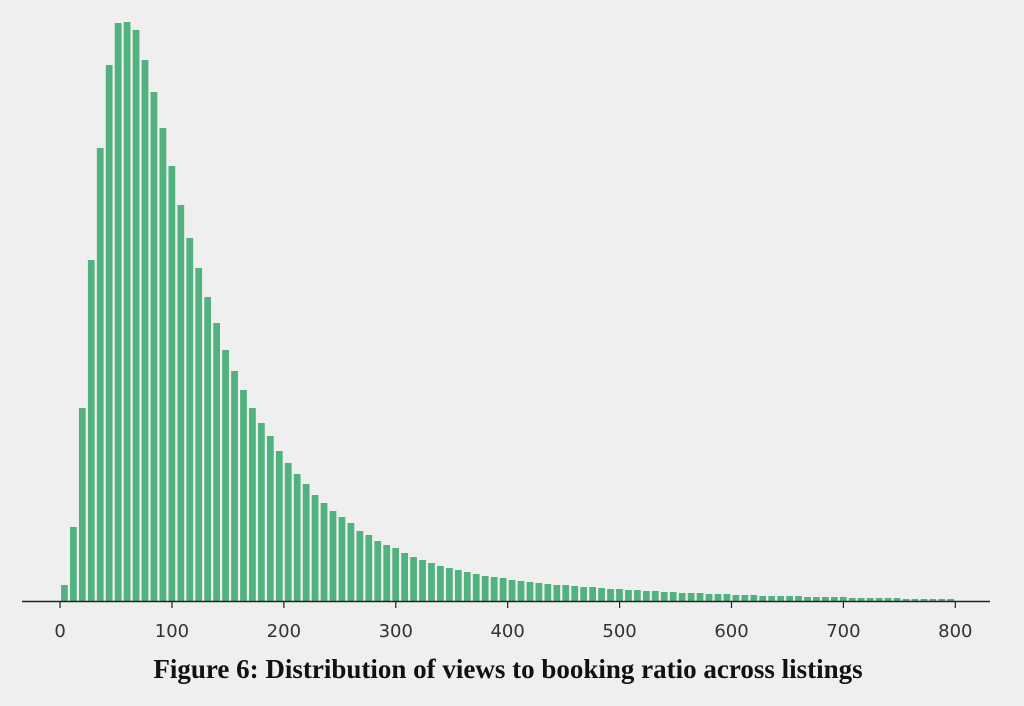  I want to click on x-tick-label: 800, so click(955, 631).